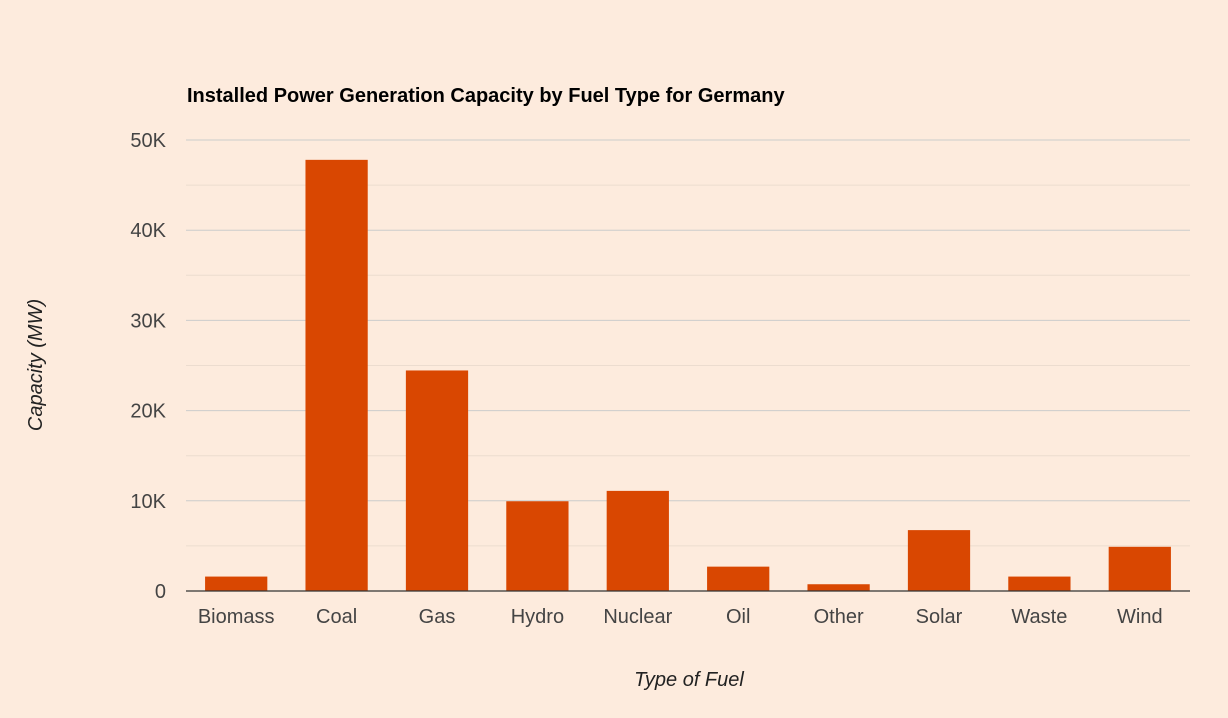 The image size is (1228, 718). What do you see at coordinates (939, 617) in the screenshot?
I see `x-tick-label: Solar` at bounding box center [939, 617].